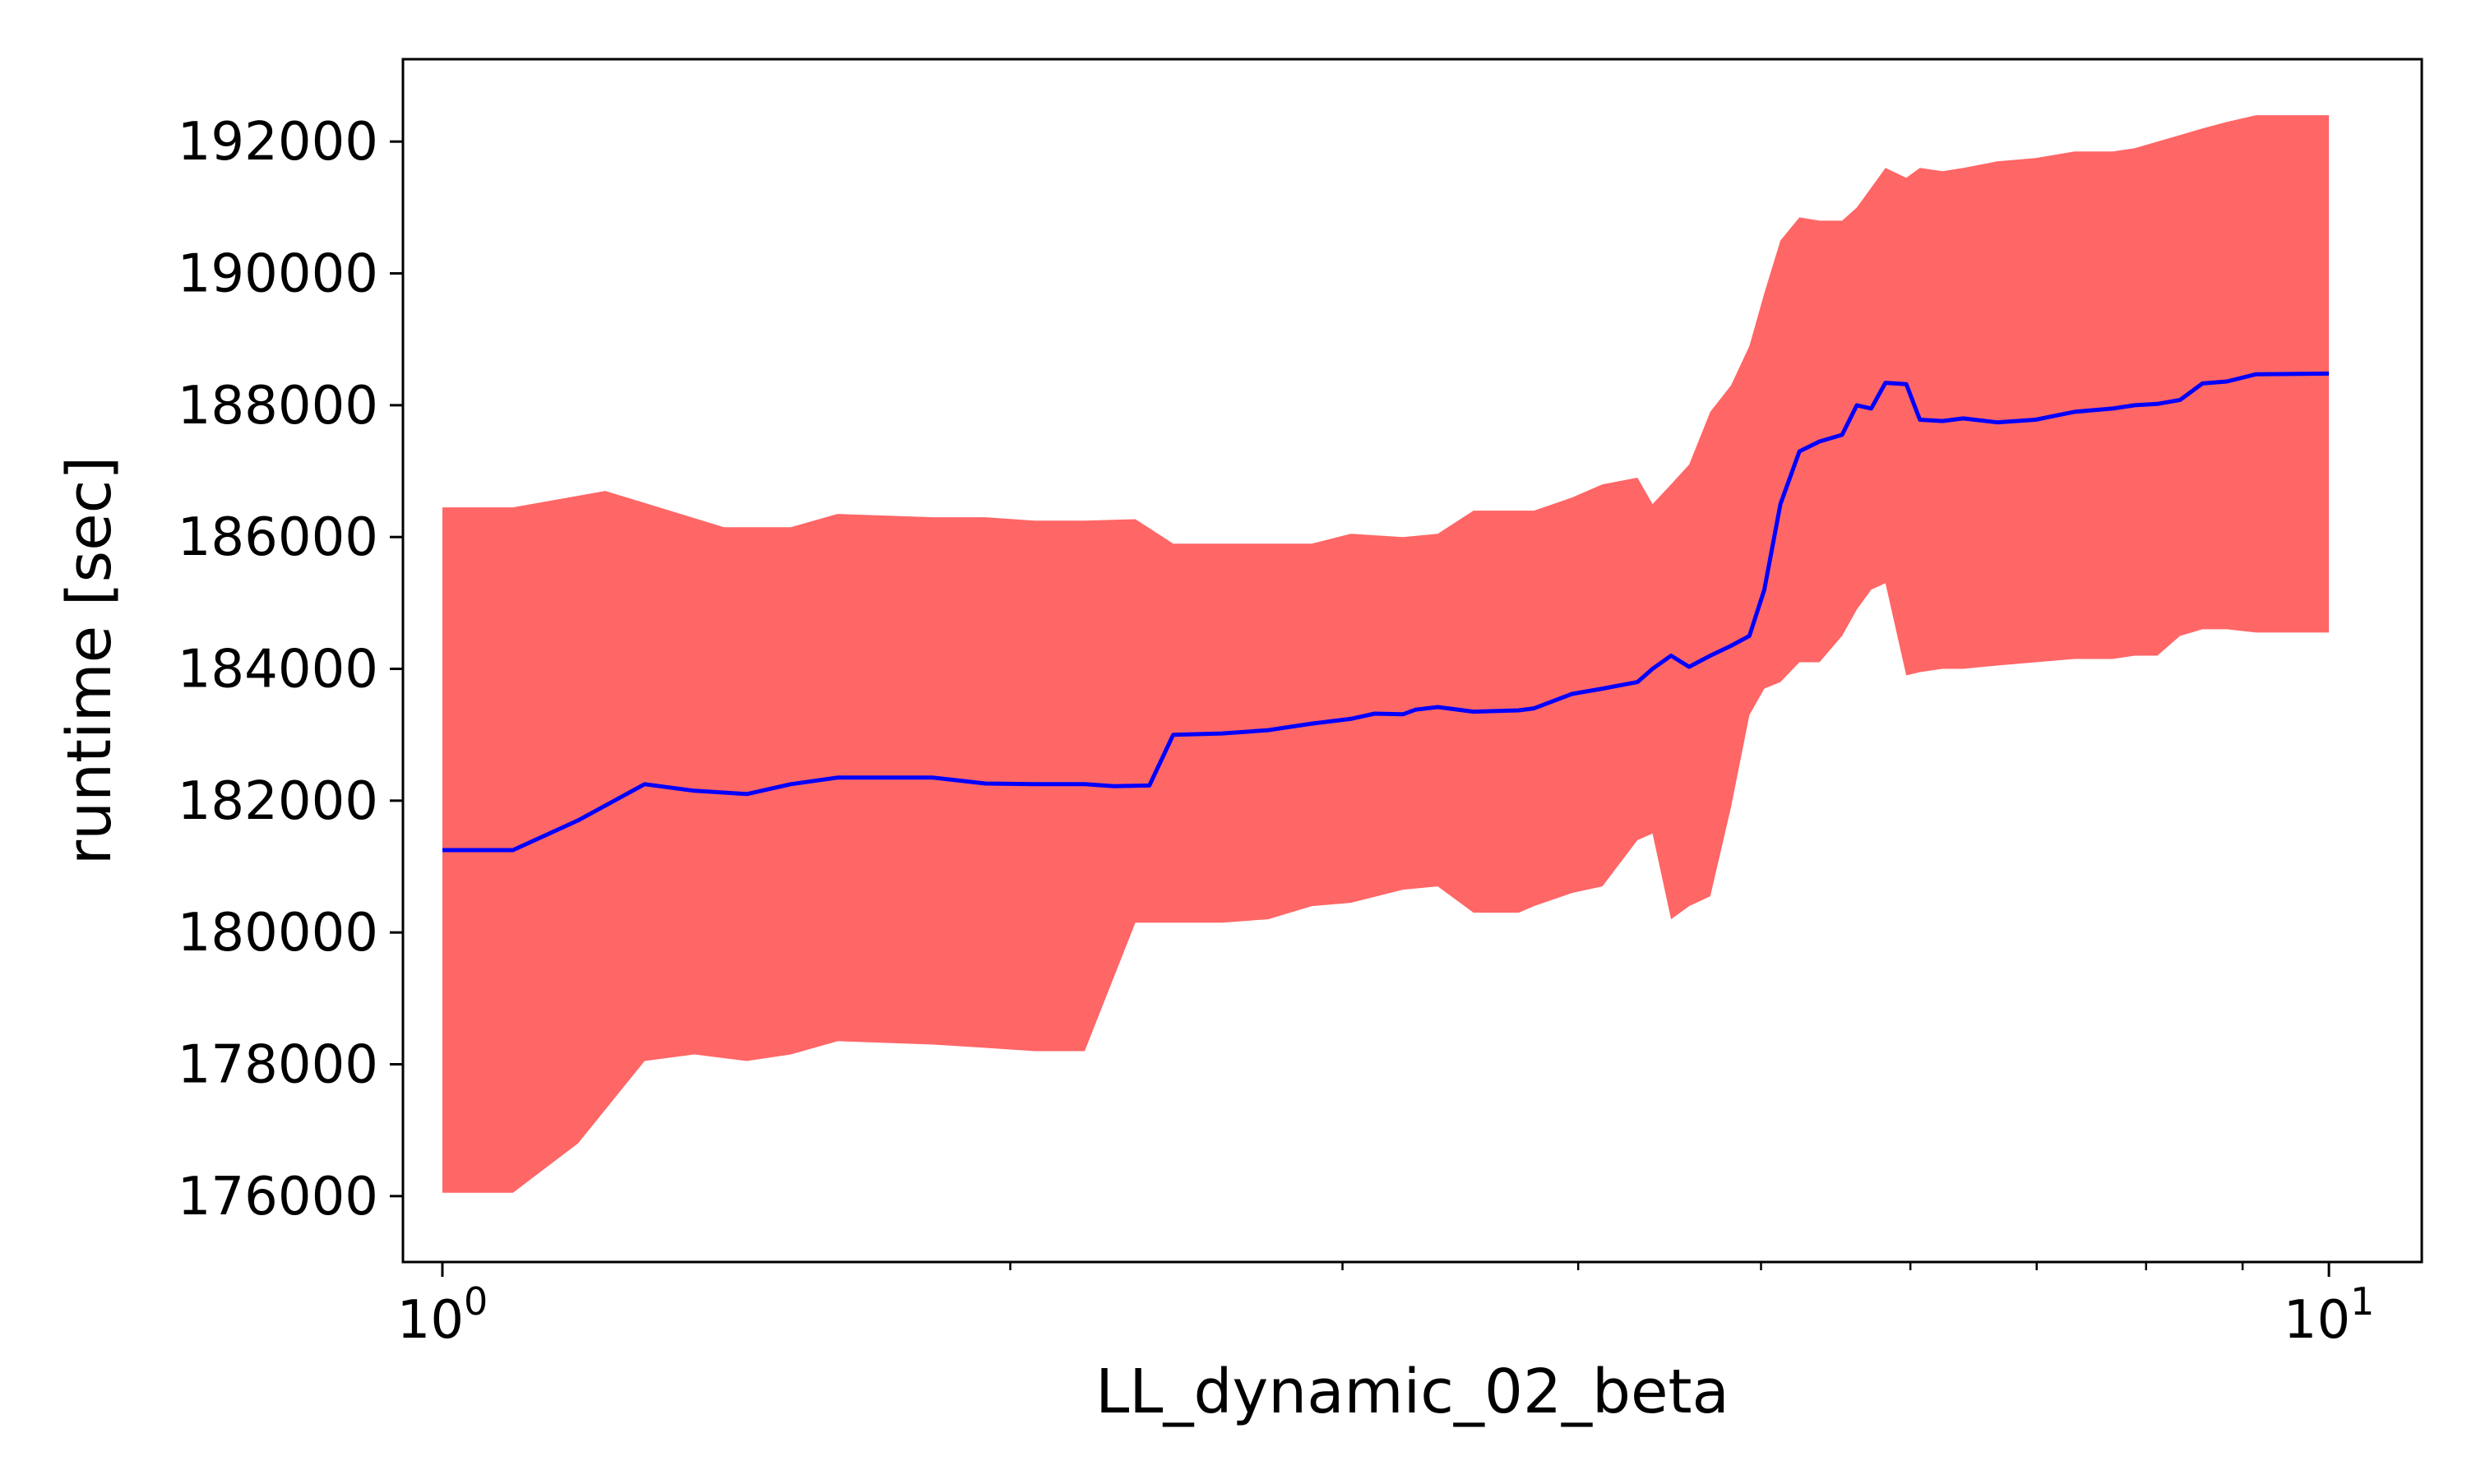 This screenshot has width=2467, height=1484. Describe the element at coordinates (278, 933) in the screenshot. I see `y-tick-label: 180000` at that location.